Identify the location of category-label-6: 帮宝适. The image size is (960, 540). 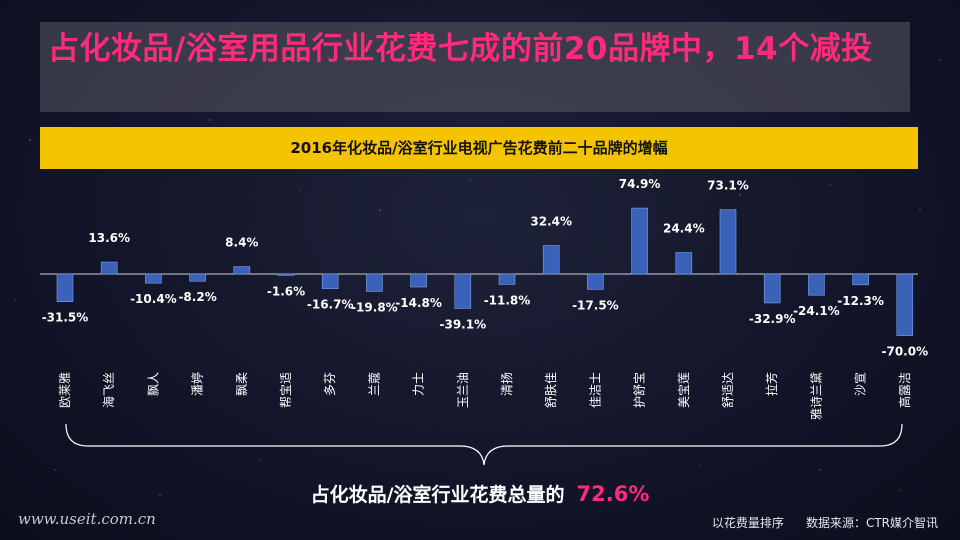
(286, 390).